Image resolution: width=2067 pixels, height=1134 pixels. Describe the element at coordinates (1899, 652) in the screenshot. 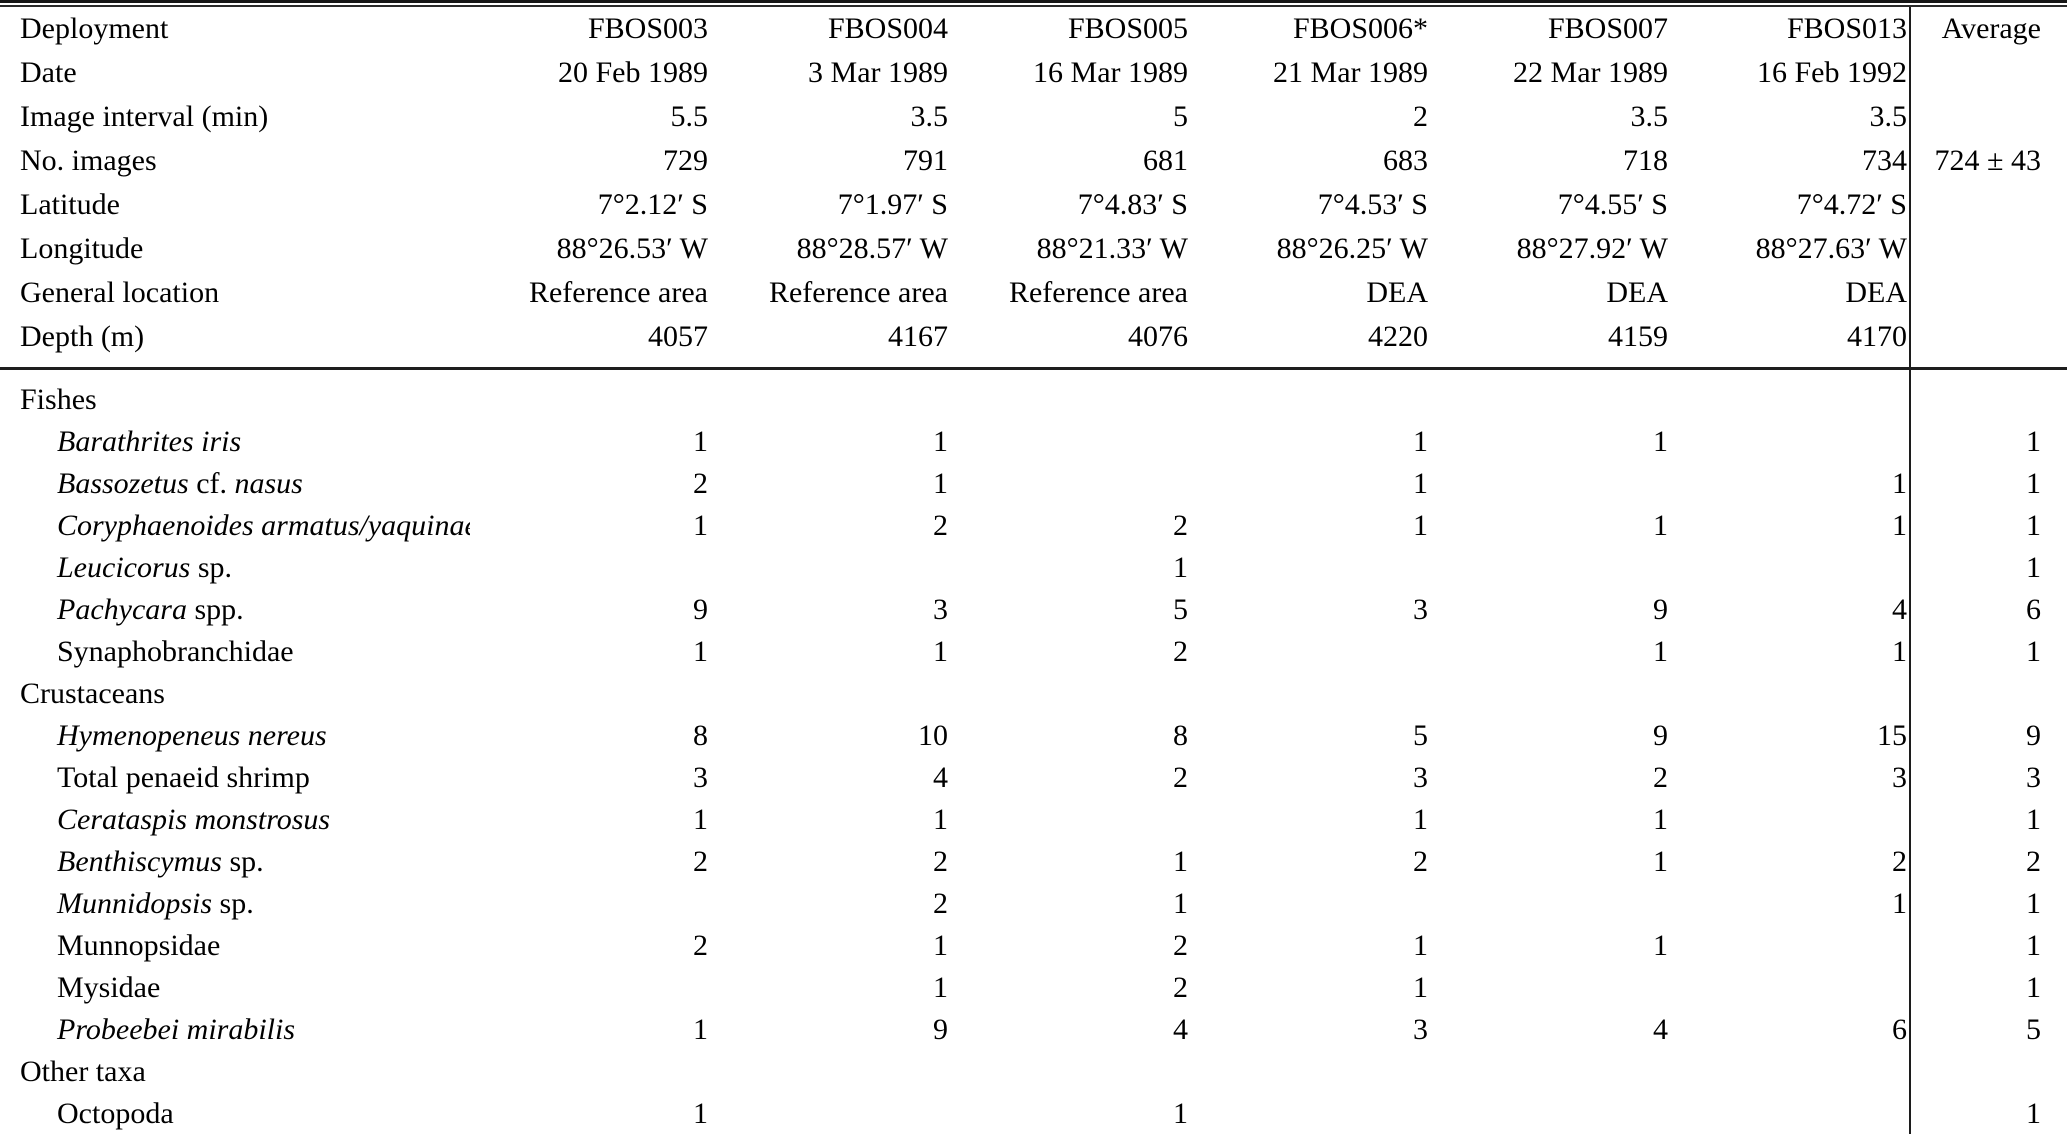

I see `count-fbos013: 1` at that location.